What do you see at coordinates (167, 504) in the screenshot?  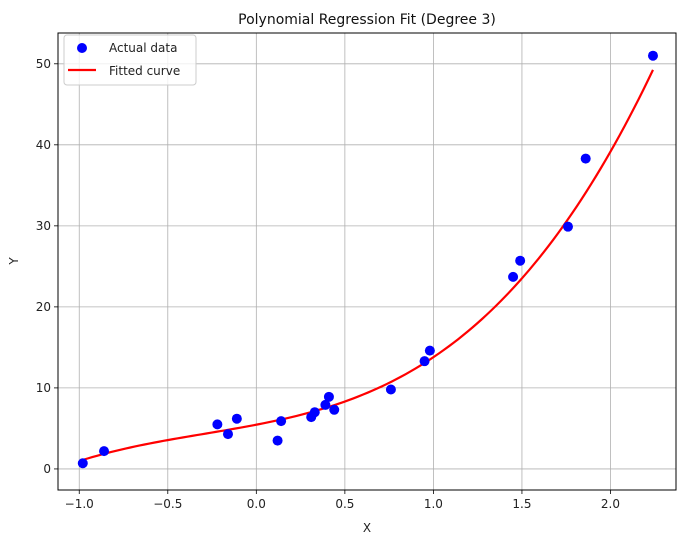 I see `x-tick-label: −0.5` at bounding box center [167, 504].